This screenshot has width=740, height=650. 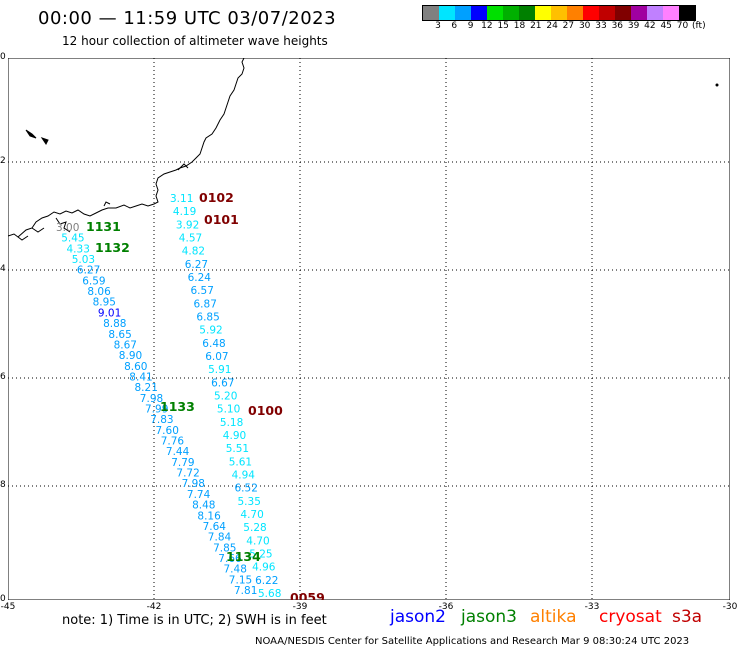 I want to click on color-scale-labels: 3 6 9 12 15 18 21 24 27 30 33 36 39 42 45 70 (ft), so click(x=581, y=28).